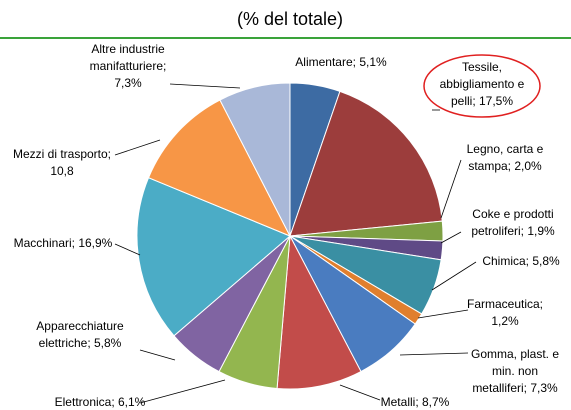 This screenshot has width=571, height=410. What do you see at coordinates (63, 243) in the screenshot?
I see `data-label: Macchinari; 16,9%` at bounding box center [63, 243].